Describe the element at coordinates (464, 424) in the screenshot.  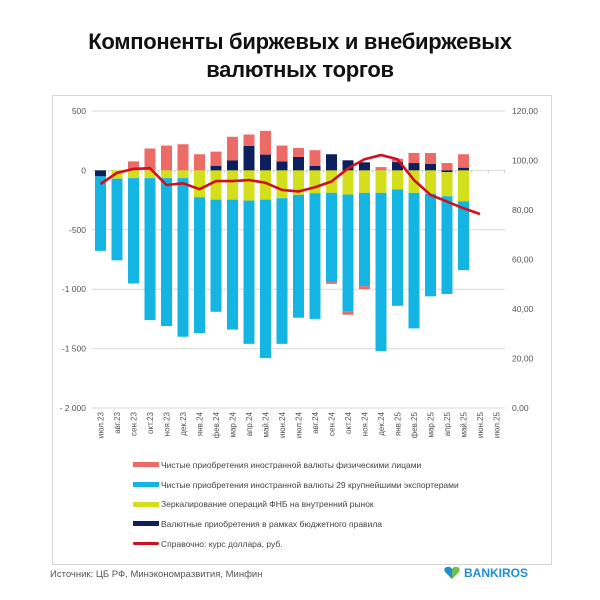
I see `x-tick-label: май.25` at that location.